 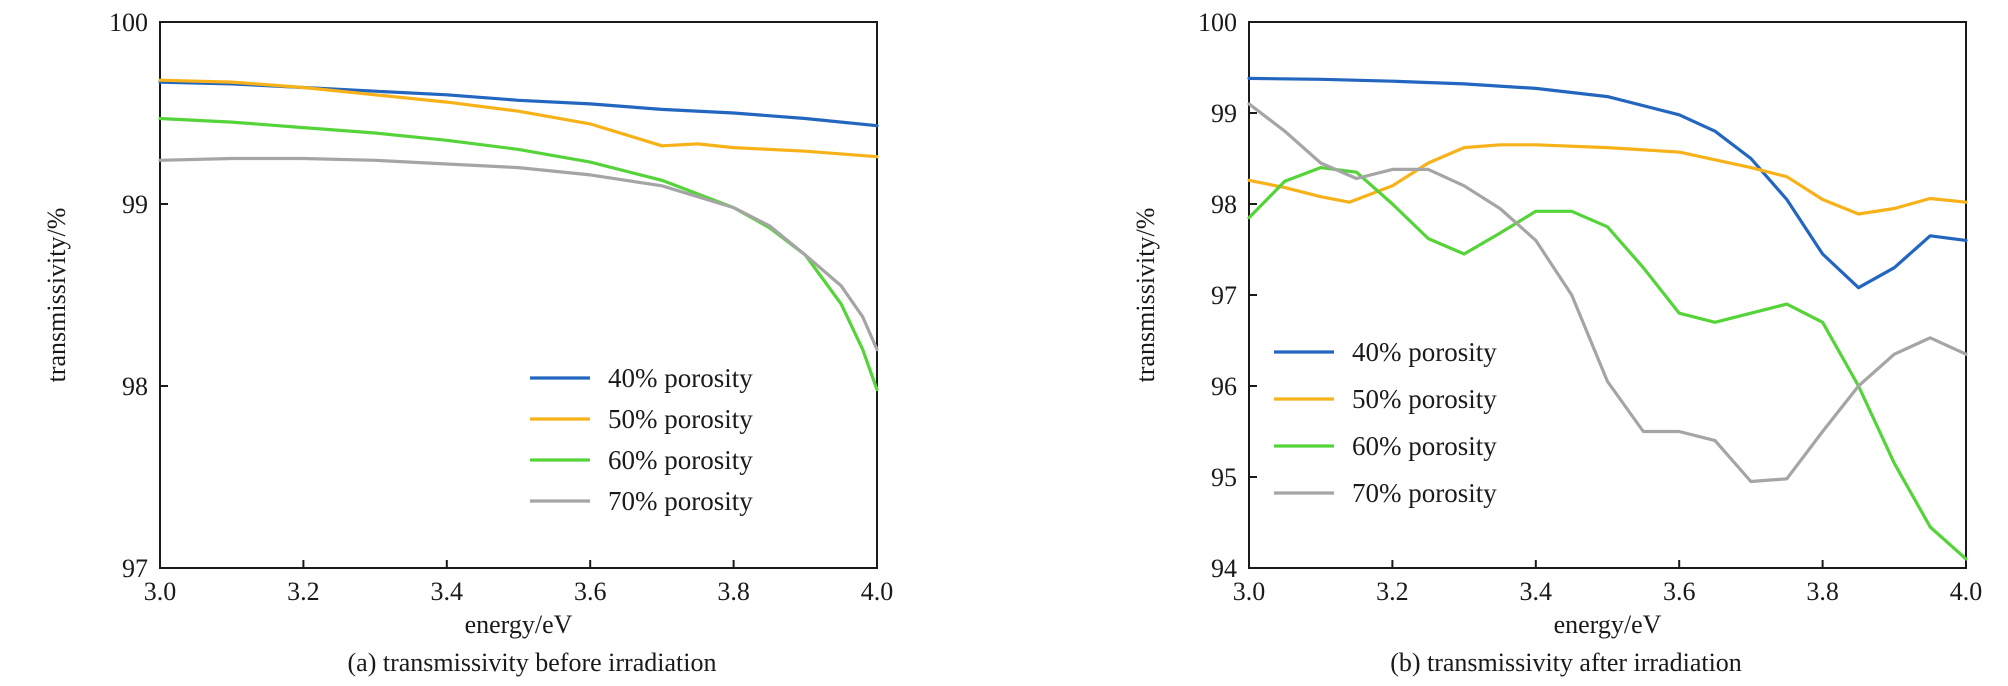 What do you see at coordinates (532, 662) in the screenshot?
I see `chart-a-caption: (a) transmissivity before irradiation` at bounding box center [532, 662].